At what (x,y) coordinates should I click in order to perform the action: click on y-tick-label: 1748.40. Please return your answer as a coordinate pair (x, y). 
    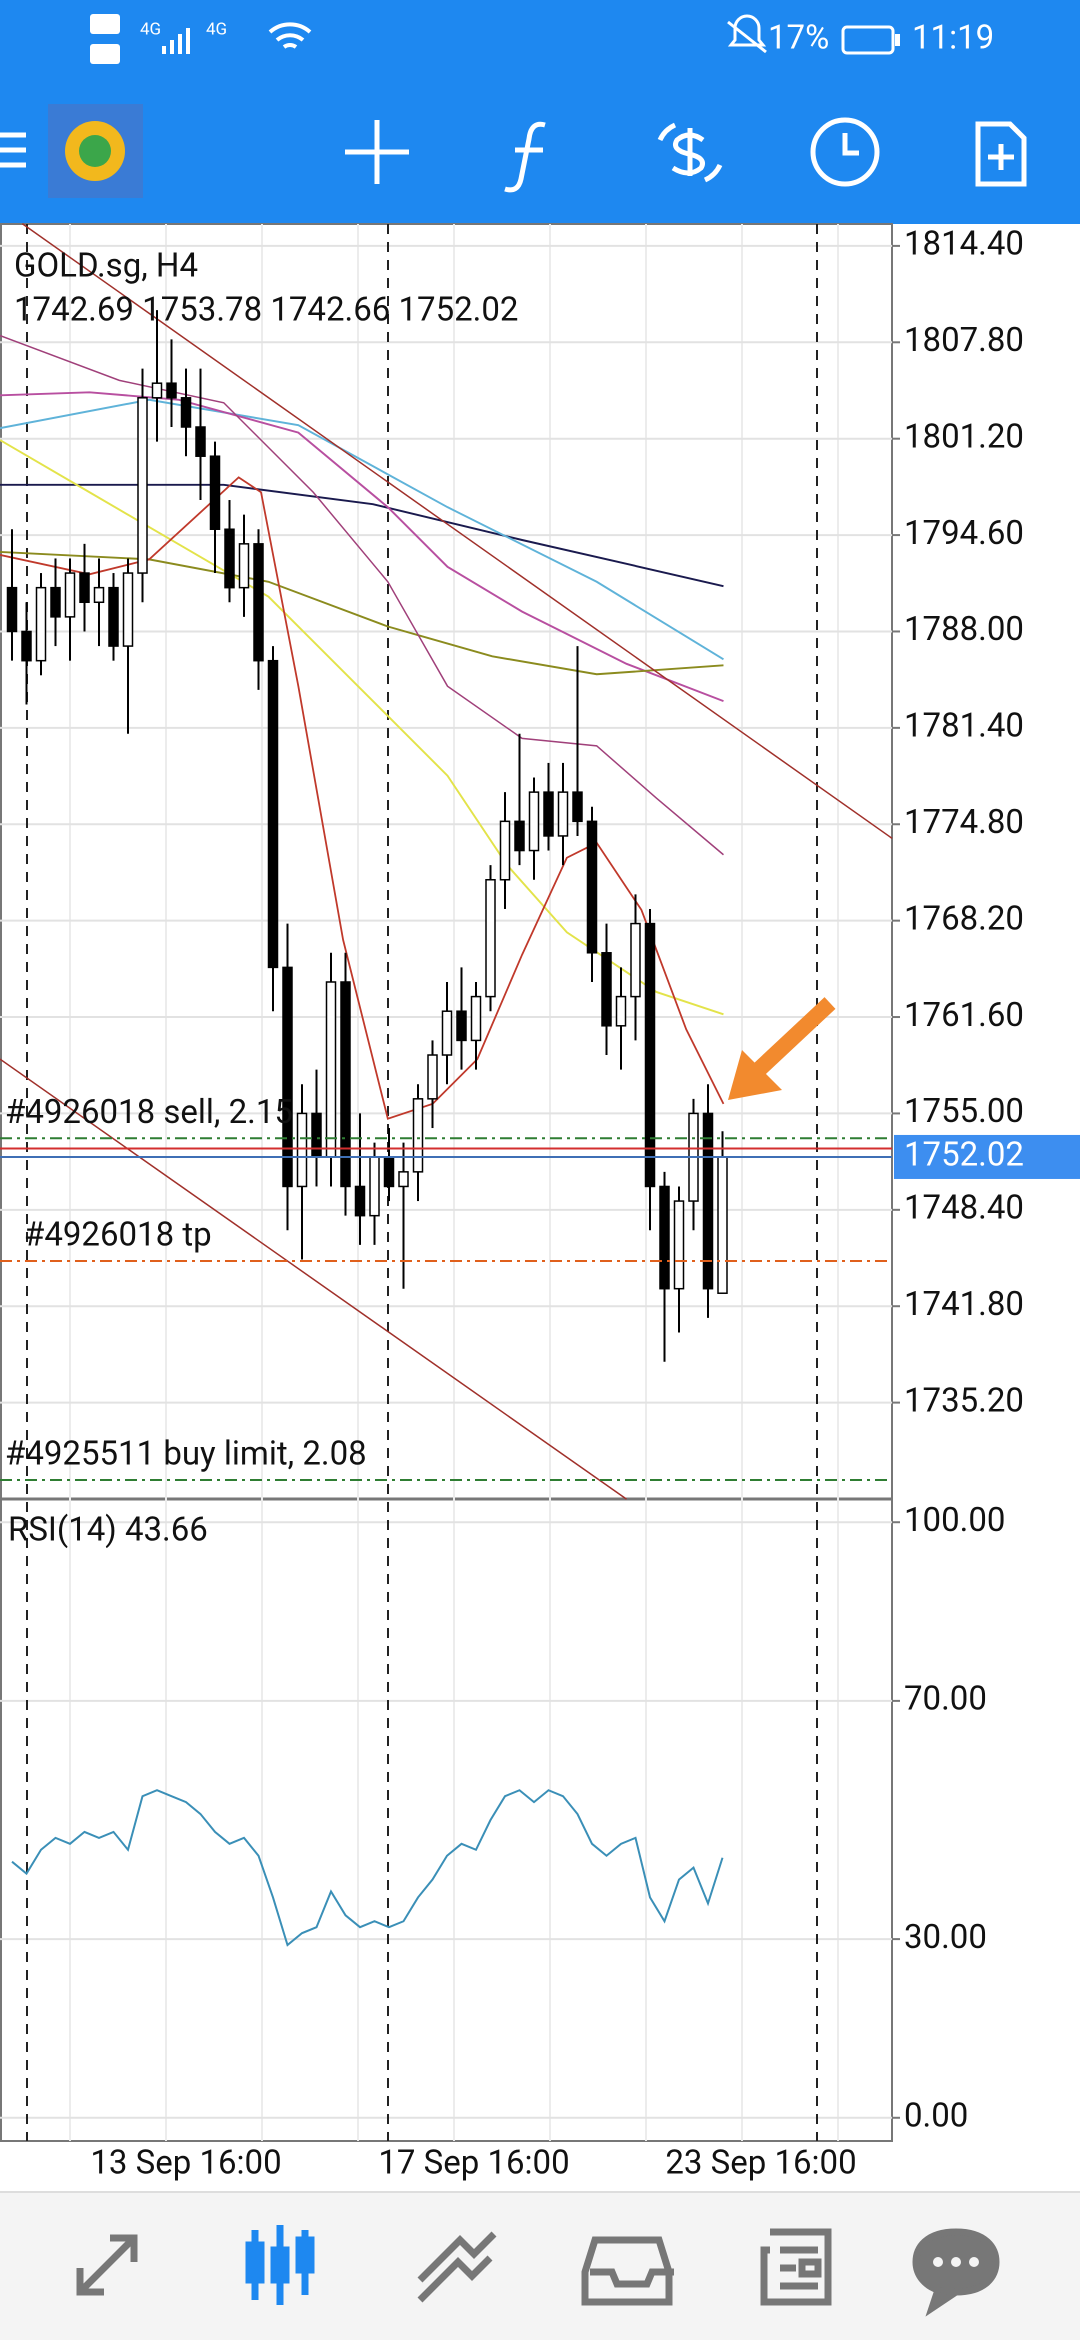
    Looking at the image, I should click on (964, 1208).